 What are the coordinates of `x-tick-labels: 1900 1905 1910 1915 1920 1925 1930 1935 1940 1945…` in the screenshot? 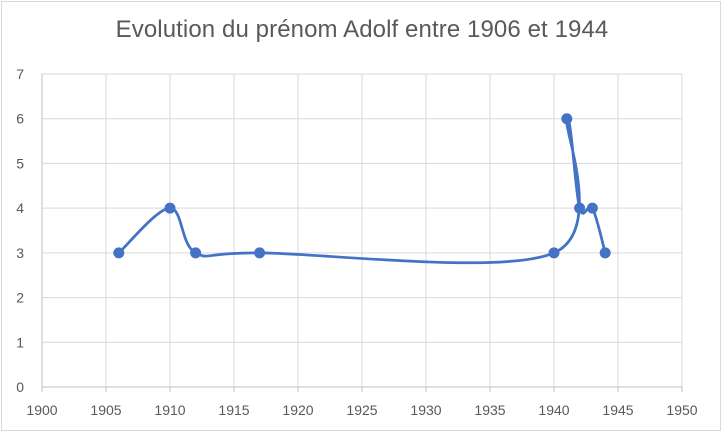 It's located at (361, 410).